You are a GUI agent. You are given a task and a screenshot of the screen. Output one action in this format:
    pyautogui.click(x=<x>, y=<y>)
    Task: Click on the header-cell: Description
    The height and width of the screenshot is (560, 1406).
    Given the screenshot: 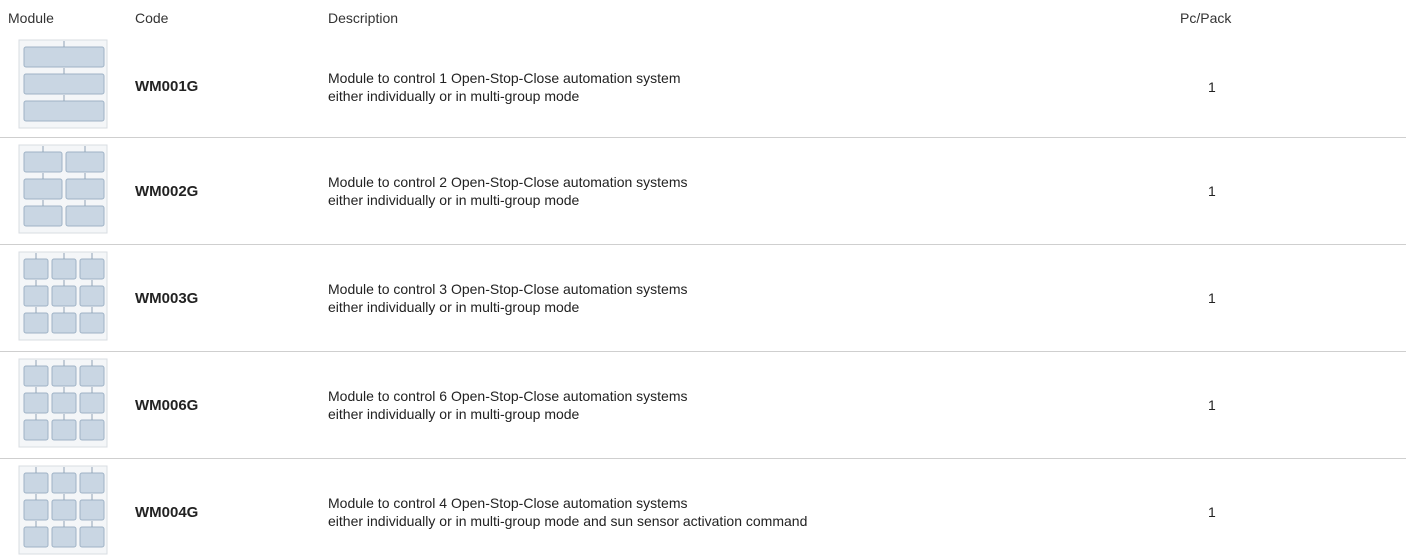 What is the action you would take?
    pyautogui.click(x=363, y=18)
    